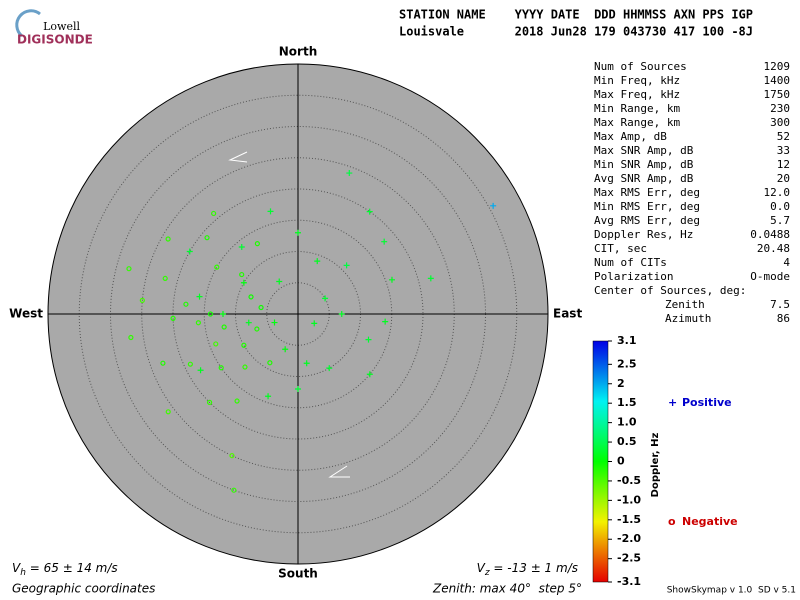 This screenshot has height=600, width=800. I want to click on center-value: 86, so click(783, 318).